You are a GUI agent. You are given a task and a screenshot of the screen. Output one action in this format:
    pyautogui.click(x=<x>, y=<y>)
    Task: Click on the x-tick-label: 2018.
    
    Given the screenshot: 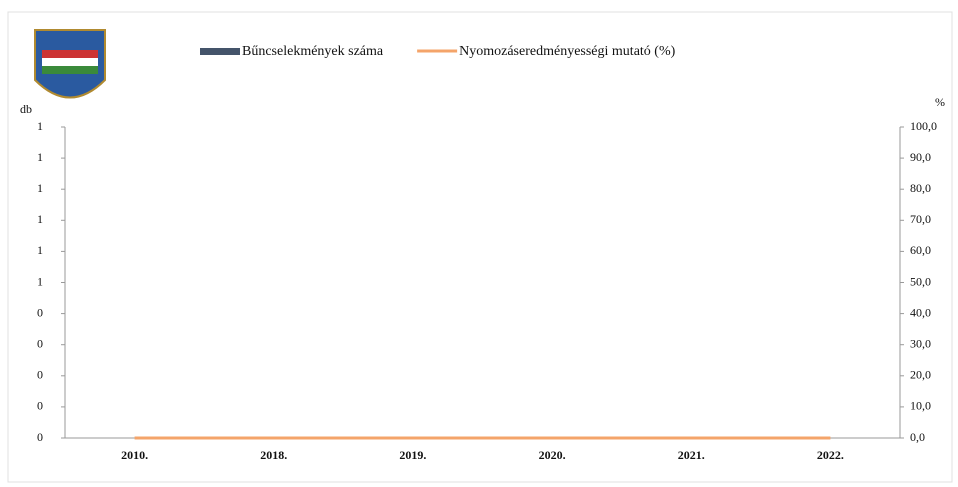 What is the action you would take?
    pyautogui.click(x=273, y=455)
    